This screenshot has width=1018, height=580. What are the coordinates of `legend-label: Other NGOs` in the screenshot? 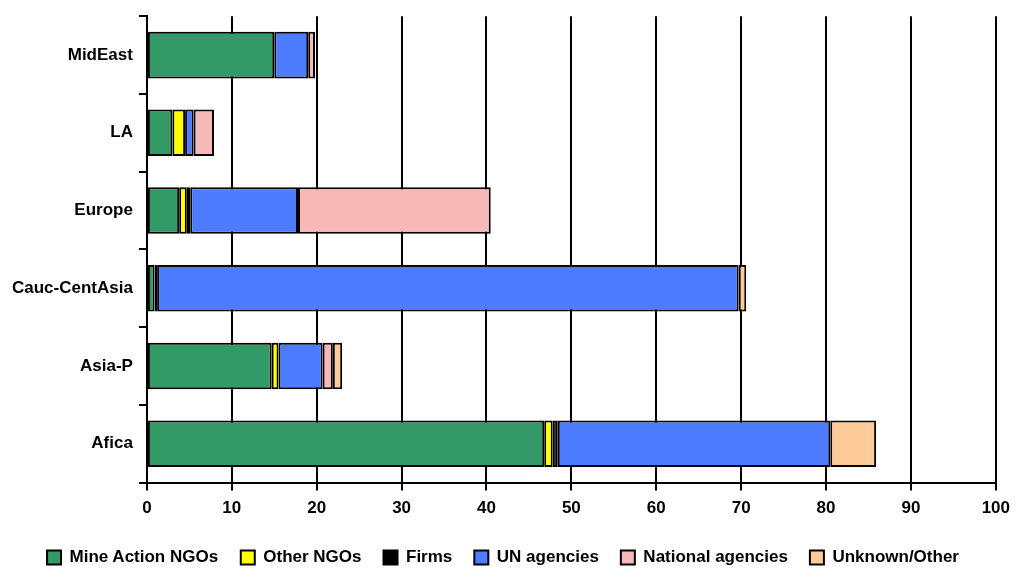 It's located at (312, 557).